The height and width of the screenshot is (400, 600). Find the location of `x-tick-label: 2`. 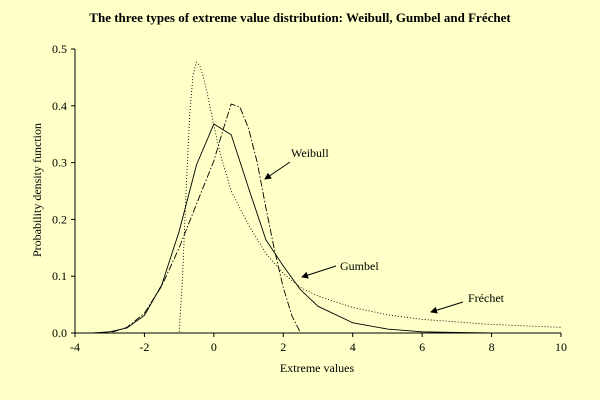

x-tick-label: 2 is located at coordinates (283, 347).